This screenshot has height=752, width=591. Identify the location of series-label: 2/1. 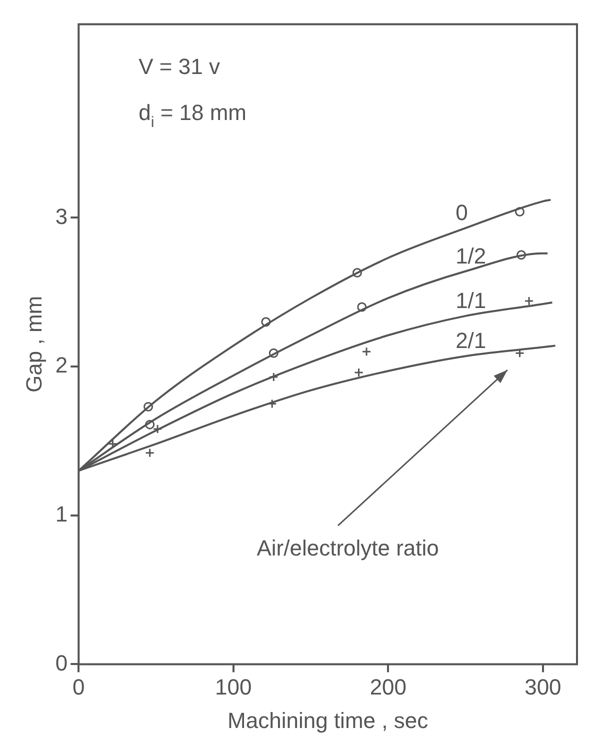
(471, 341).